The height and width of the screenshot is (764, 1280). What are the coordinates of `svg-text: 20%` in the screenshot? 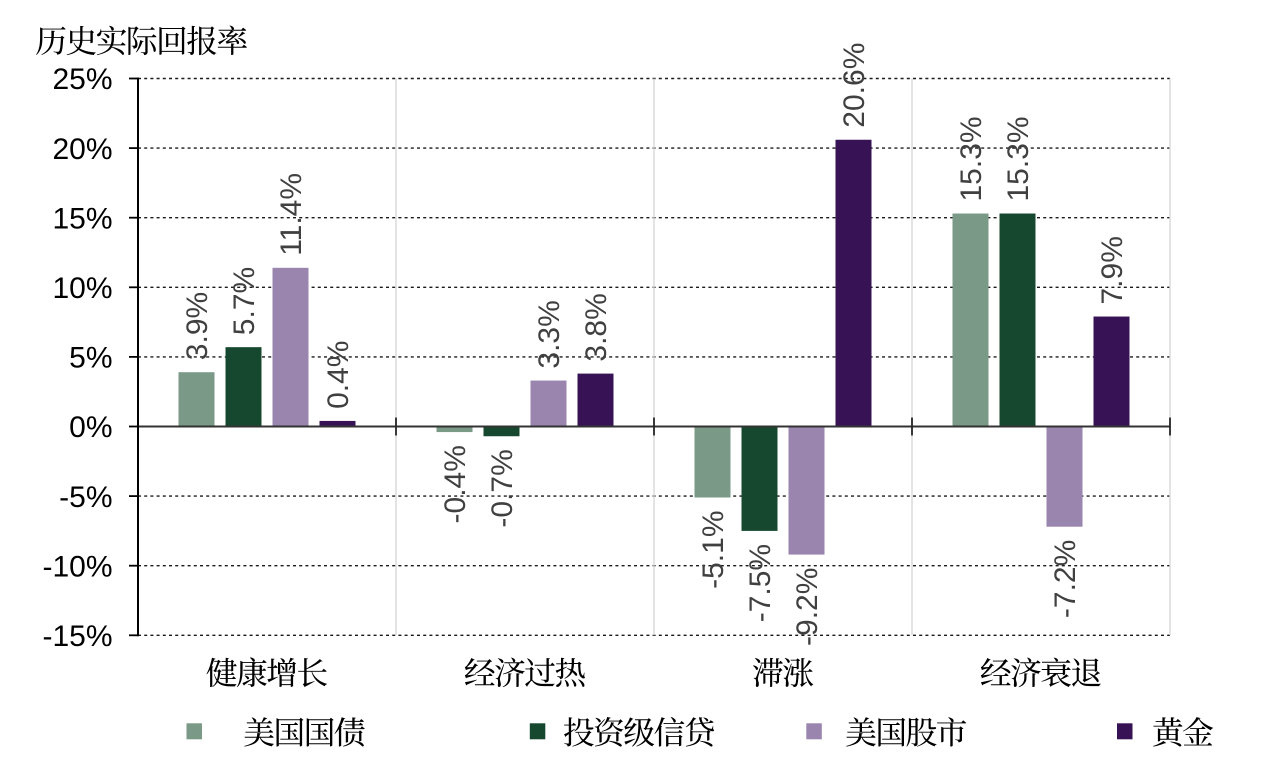 It's located at (82, 149).